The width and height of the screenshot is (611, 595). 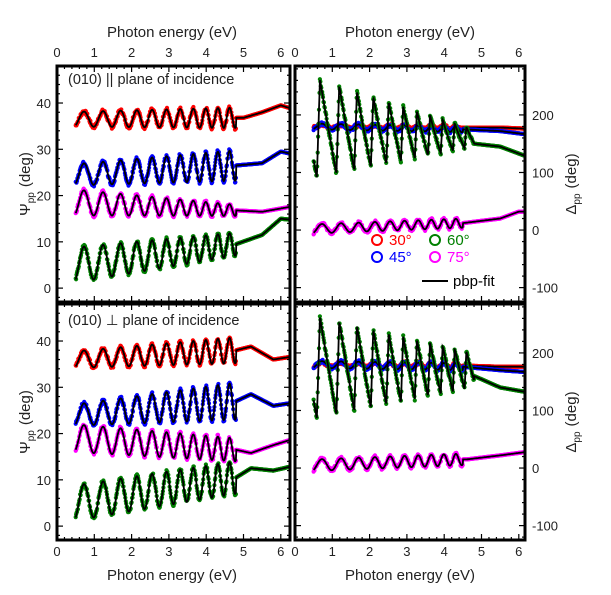 I want to click on bottom-left-ylabel: Ψpp(deg), so click(x=27, y=422).